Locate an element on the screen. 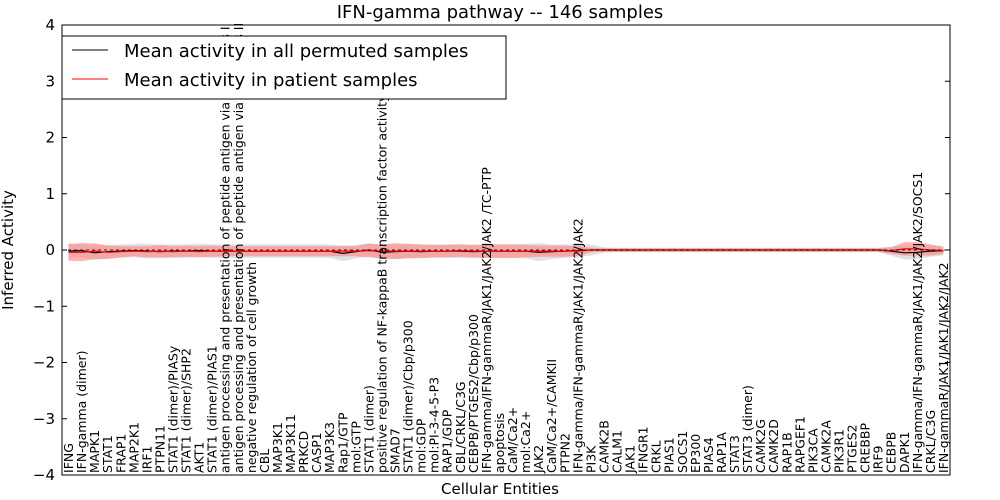 This screenshot has width=1000, height=500. category-label: STAT1 (dimer)/SHP2 is located at coordinates (186, 410).